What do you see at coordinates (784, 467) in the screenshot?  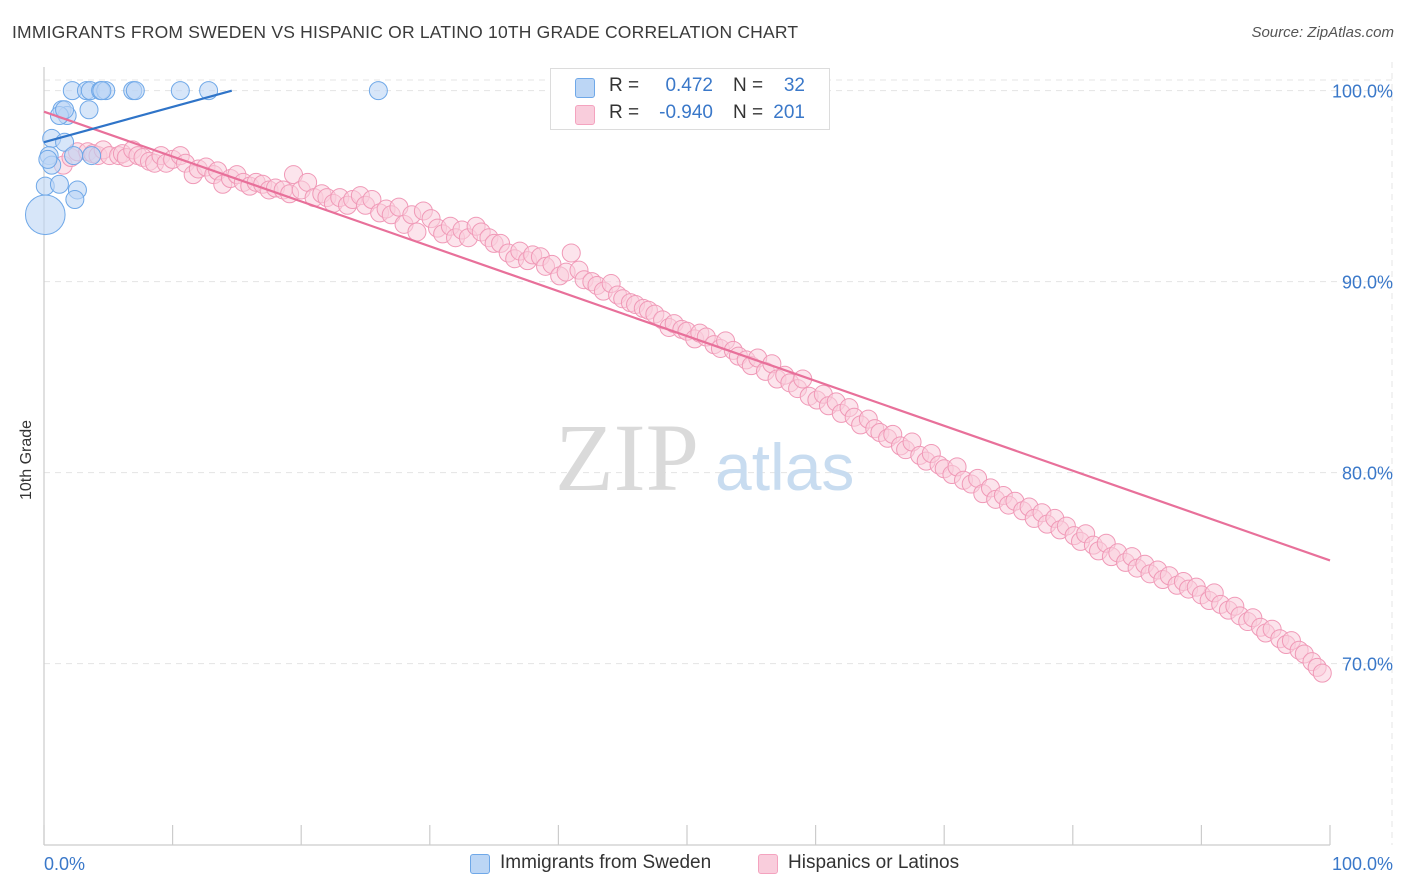 I see `watermark-atlas: atlas` at bounding box center [784, 467].